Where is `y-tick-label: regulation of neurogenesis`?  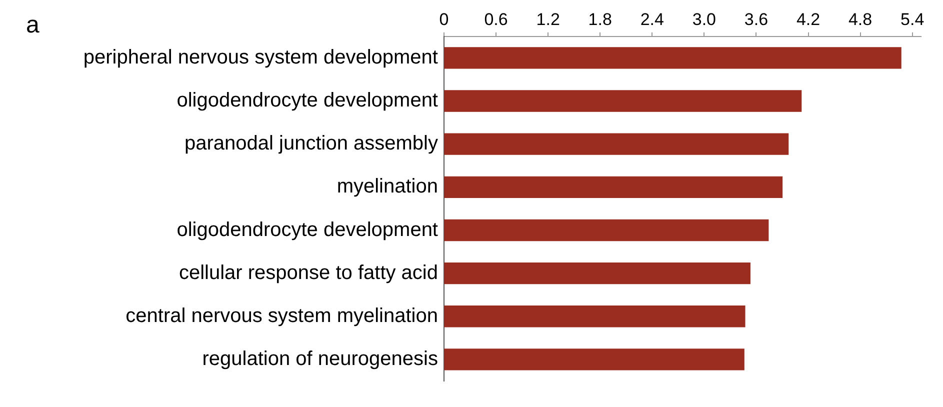 y-tick-label: regulation of neurogenesis is located at coordinates (320, 359).